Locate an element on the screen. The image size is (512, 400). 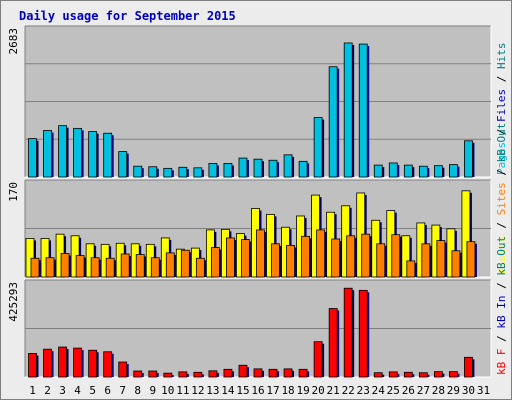
side-legend: Pages / Files / Hits is located at coordinates (501, 109).